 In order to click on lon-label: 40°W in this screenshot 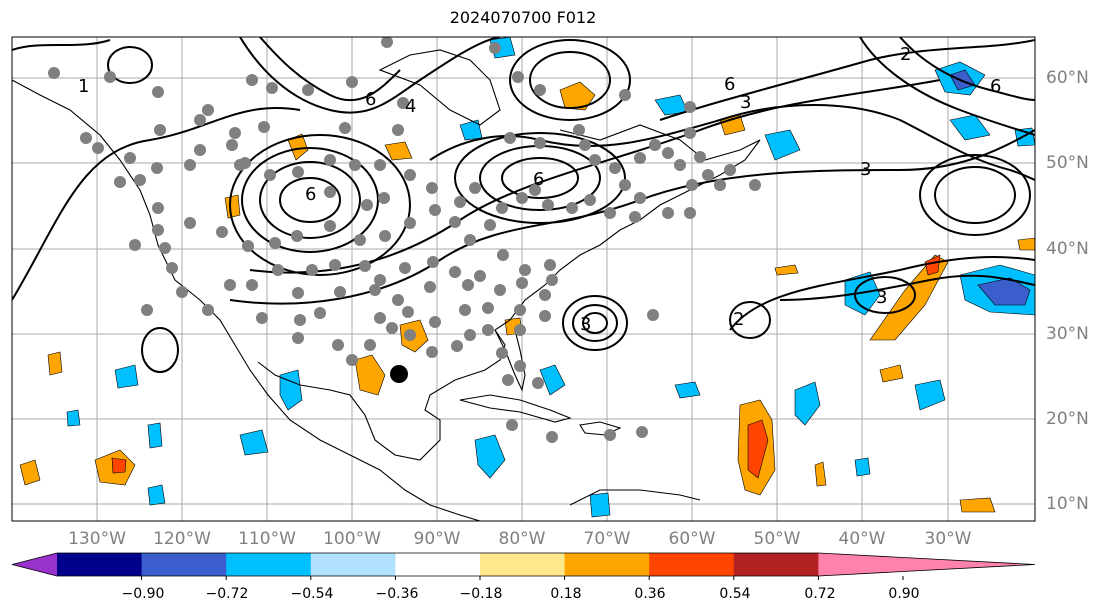, I will do `click(862, 539)`.